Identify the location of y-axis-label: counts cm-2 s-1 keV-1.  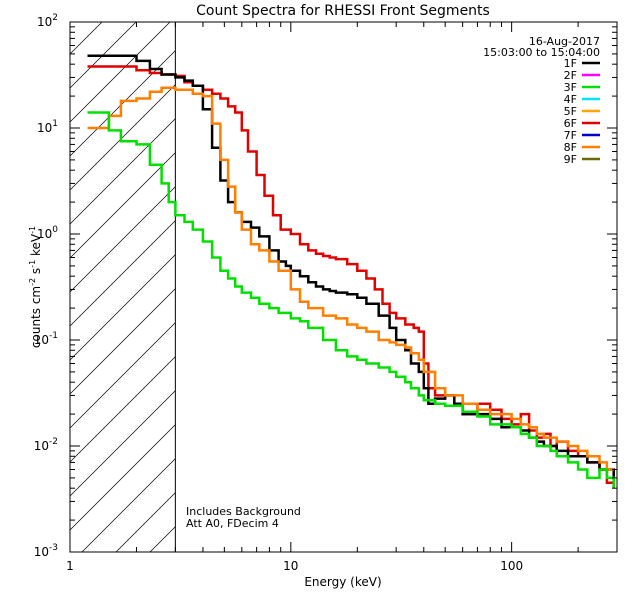
(35, 287).